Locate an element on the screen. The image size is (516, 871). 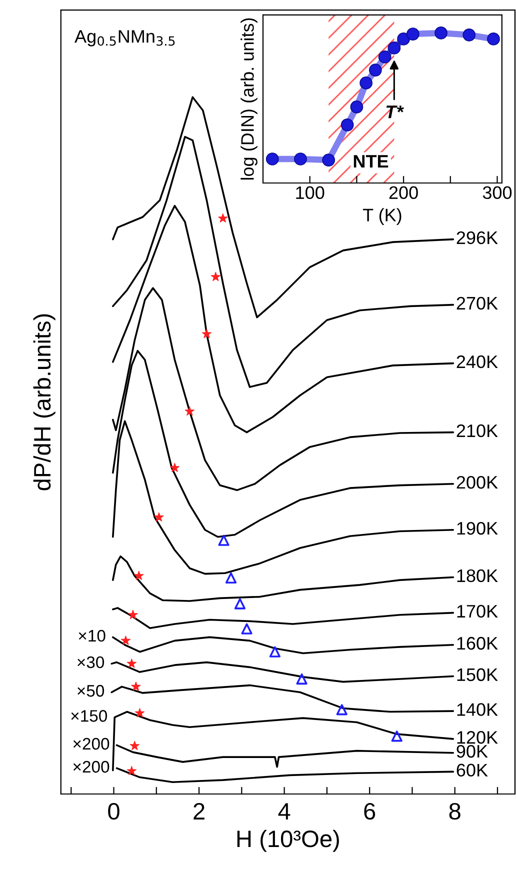
series-label: 140K is located at coordinates (477, 709).